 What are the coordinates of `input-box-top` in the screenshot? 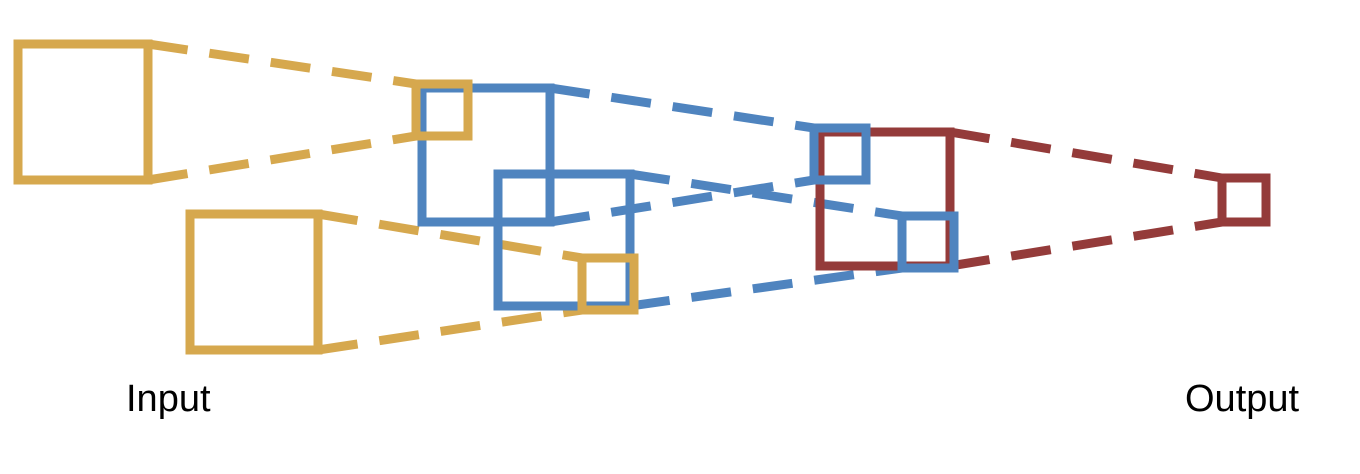 It's located at (83, 112).